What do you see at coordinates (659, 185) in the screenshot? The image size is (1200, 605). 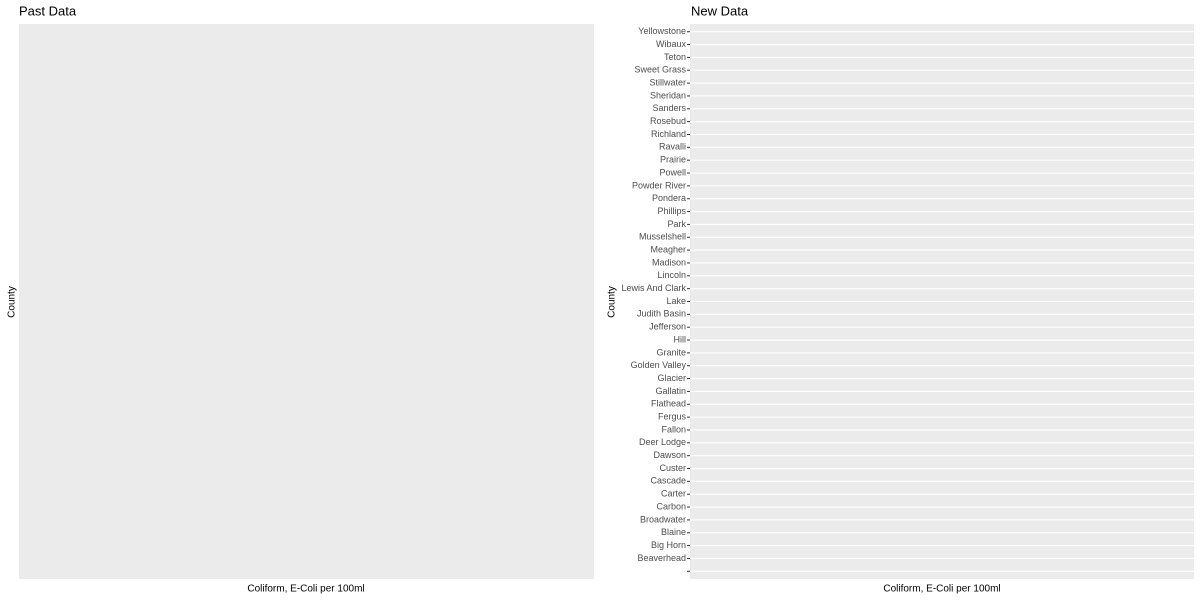 I see `y-tick-label: Powder River` at bounding box center [659, 185].